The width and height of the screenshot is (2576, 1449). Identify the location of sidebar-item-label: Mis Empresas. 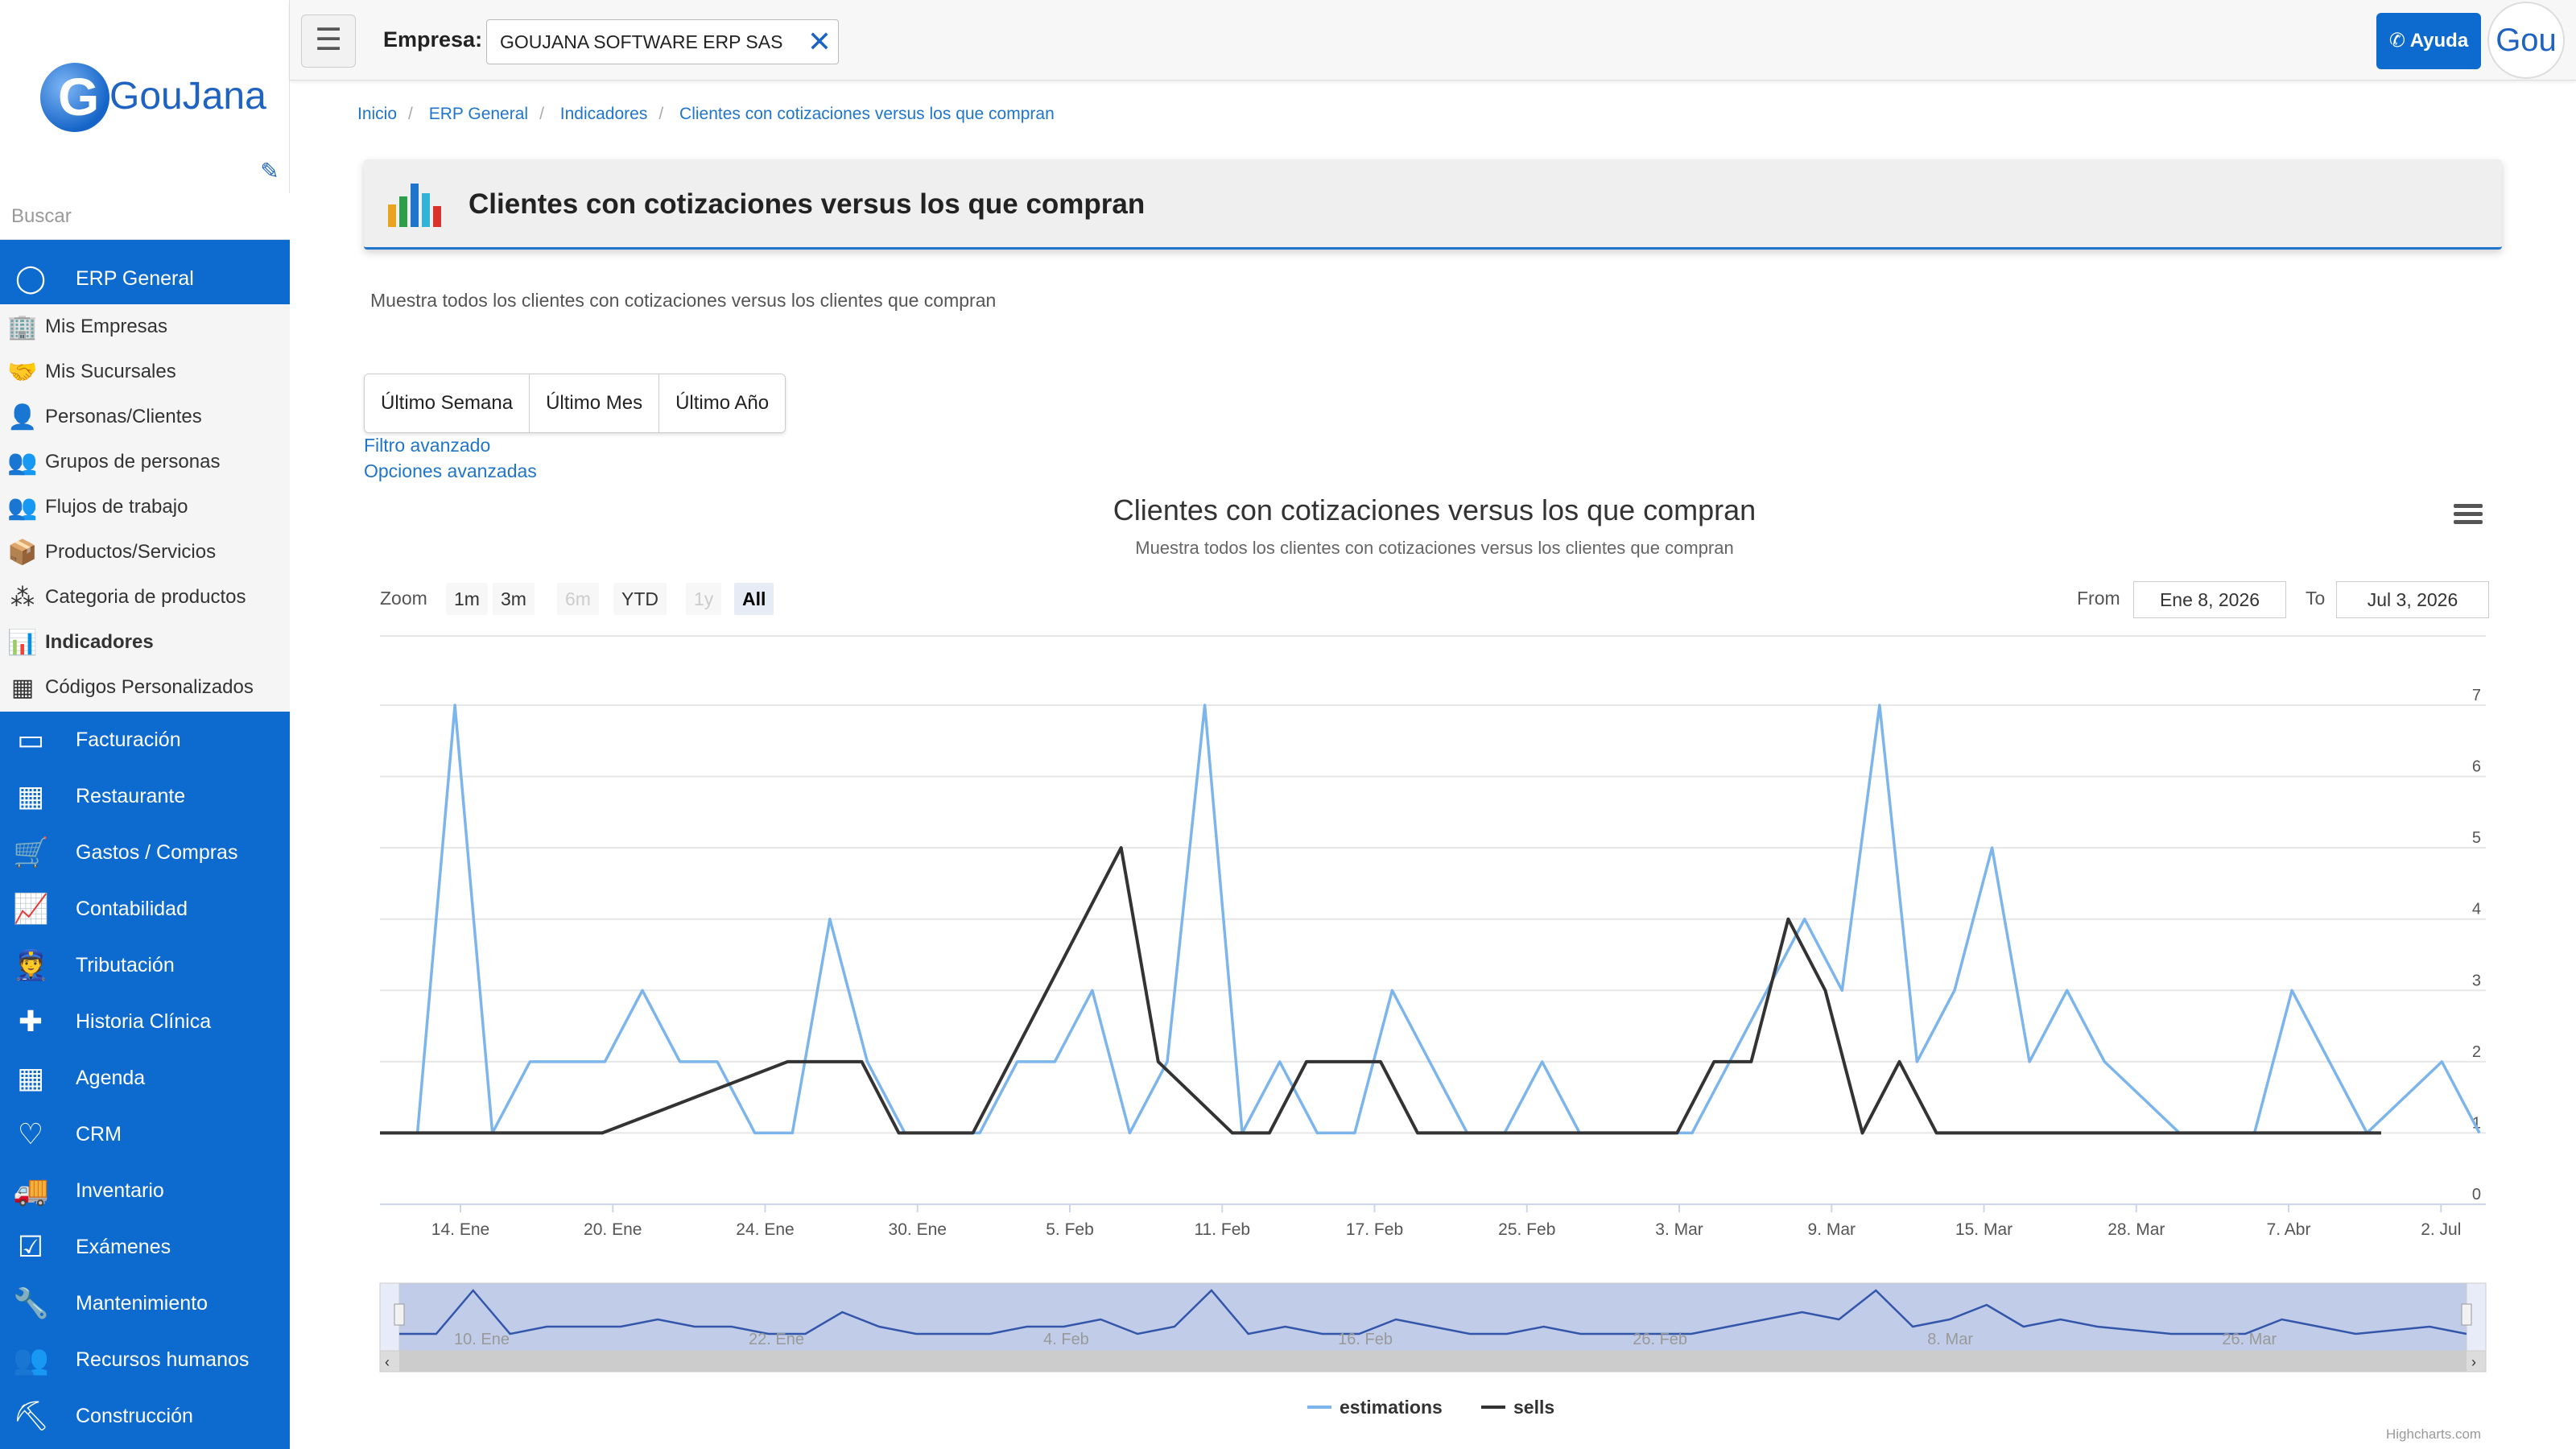
(106, 326).